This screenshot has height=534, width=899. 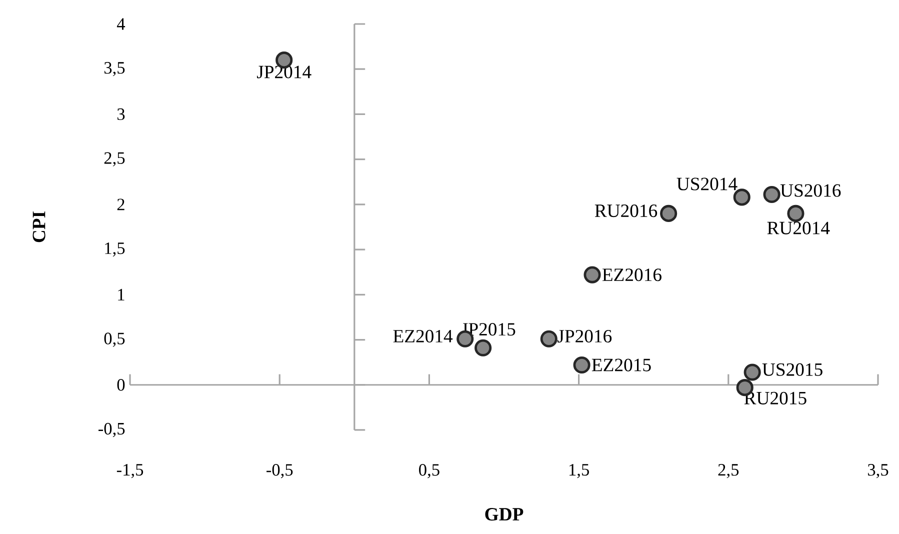 I want to click on annotation: EZ2015, so click(x=621, y=365).